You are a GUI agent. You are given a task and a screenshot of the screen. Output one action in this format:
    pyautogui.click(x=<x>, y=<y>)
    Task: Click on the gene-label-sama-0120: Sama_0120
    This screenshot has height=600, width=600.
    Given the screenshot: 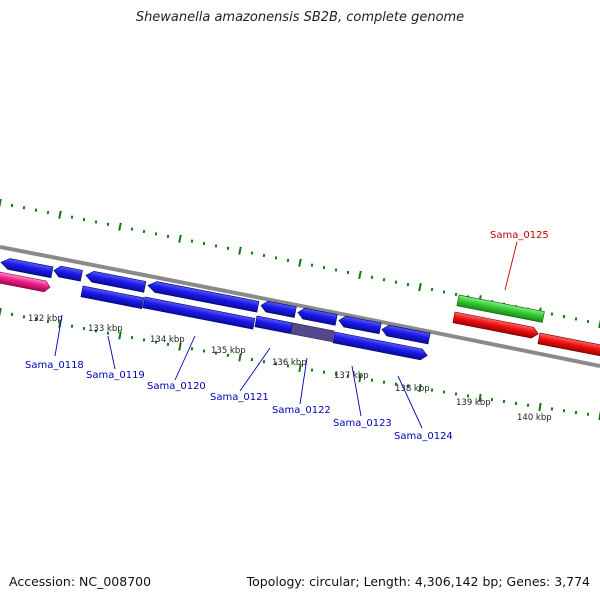 What is the action you would take?
    pyautogui.click(x=176, y=386)
    